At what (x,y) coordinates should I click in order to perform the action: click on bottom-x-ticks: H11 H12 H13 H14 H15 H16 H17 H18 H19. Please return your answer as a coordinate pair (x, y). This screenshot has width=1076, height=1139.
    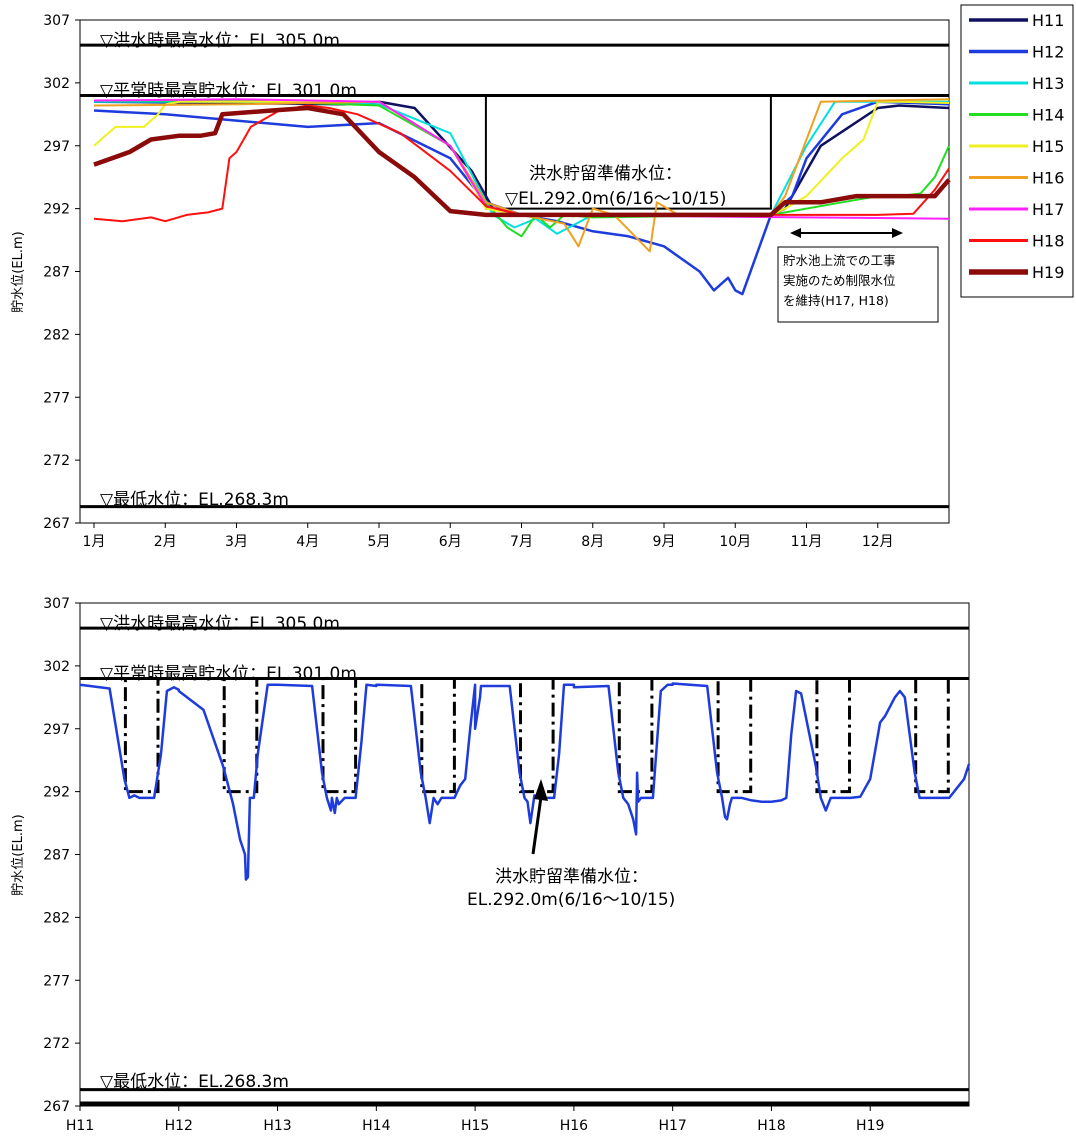
    Looking at the image, I should click on (475, 1120).